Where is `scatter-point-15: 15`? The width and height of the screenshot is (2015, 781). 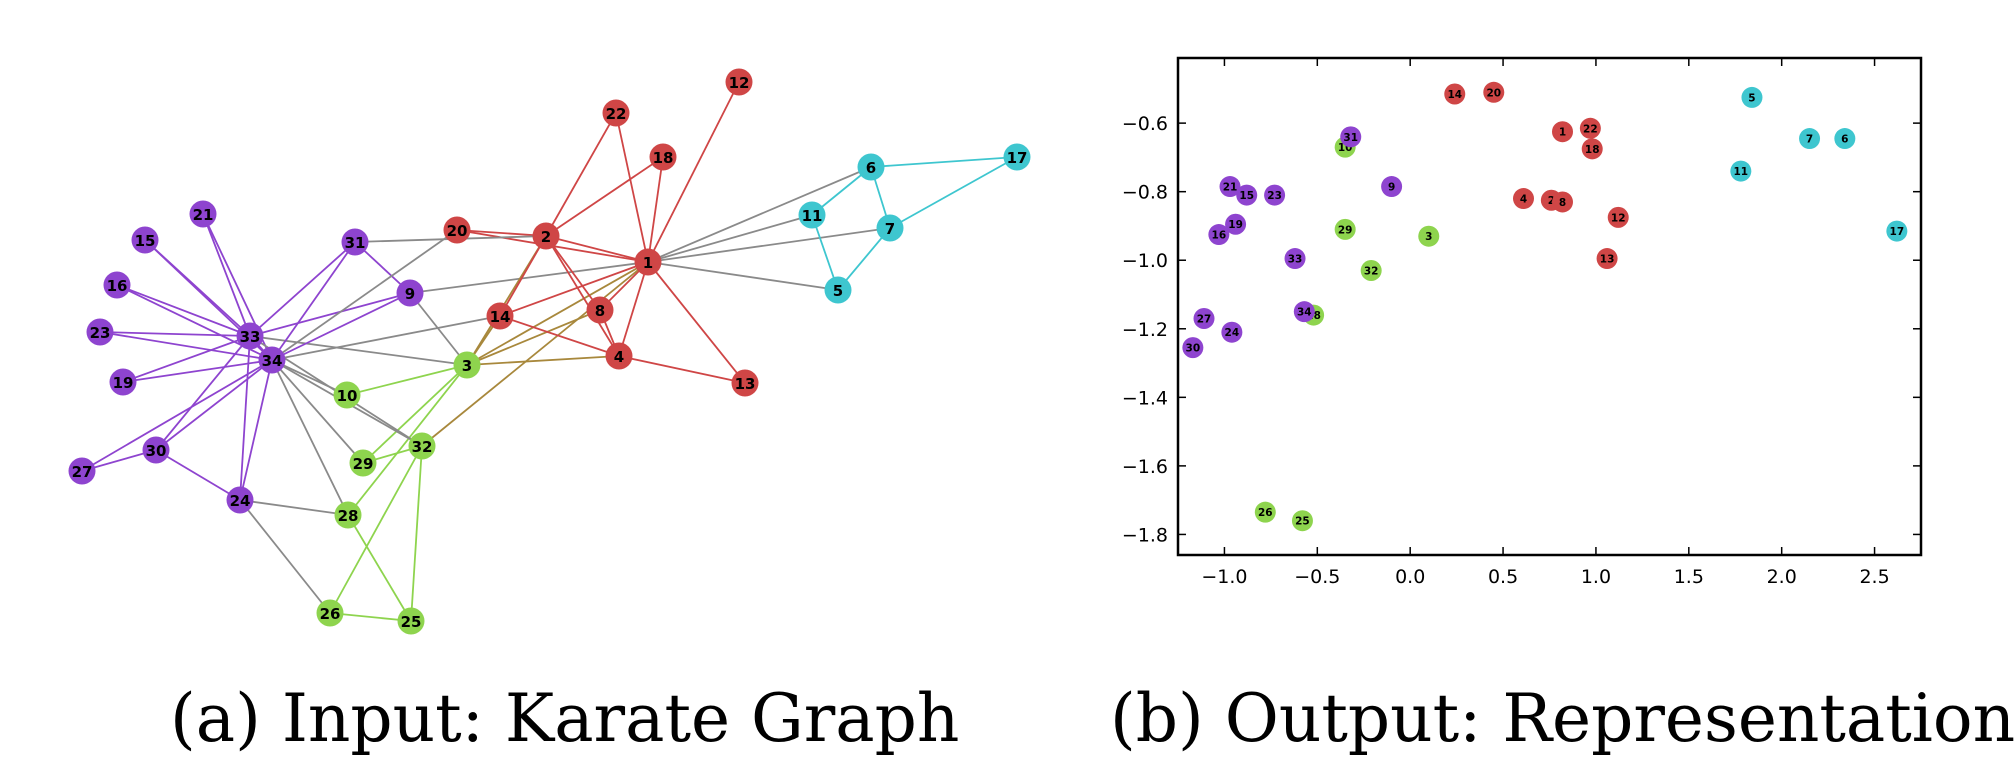
scatter-point-15: 15 is located at coordinates (1247, 195).